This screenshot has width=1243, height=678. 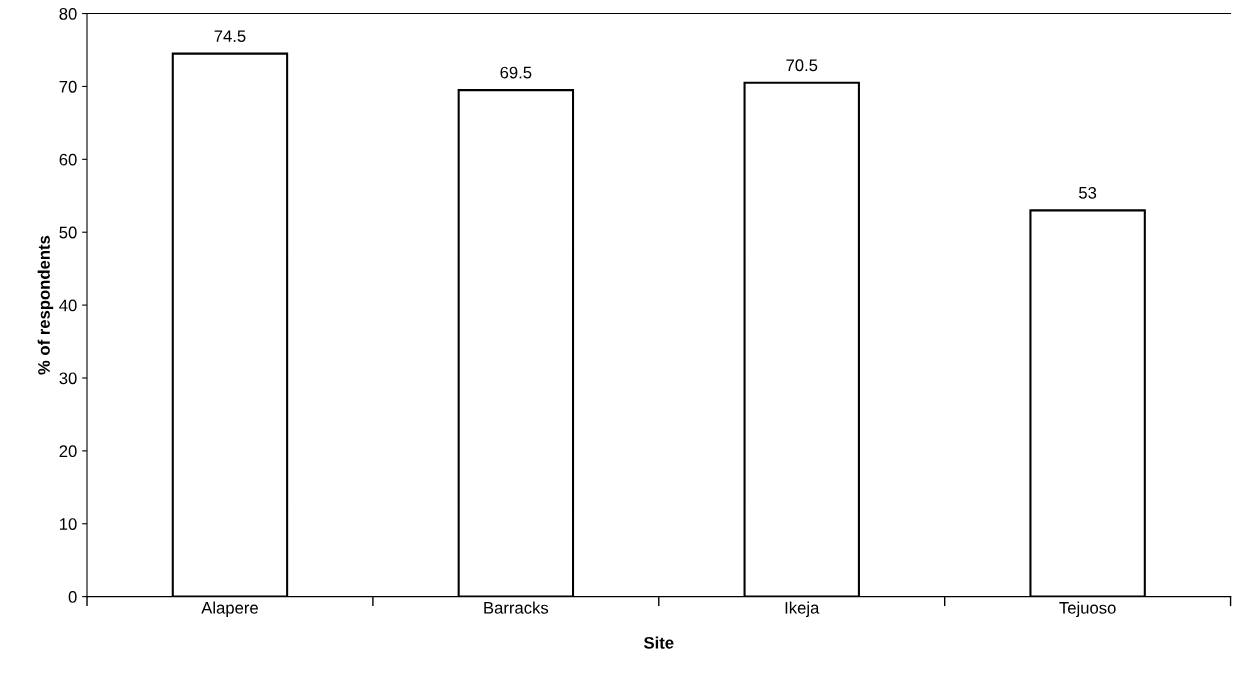 I want to click on y-tick-label: 20, so click(x=68, y=451).